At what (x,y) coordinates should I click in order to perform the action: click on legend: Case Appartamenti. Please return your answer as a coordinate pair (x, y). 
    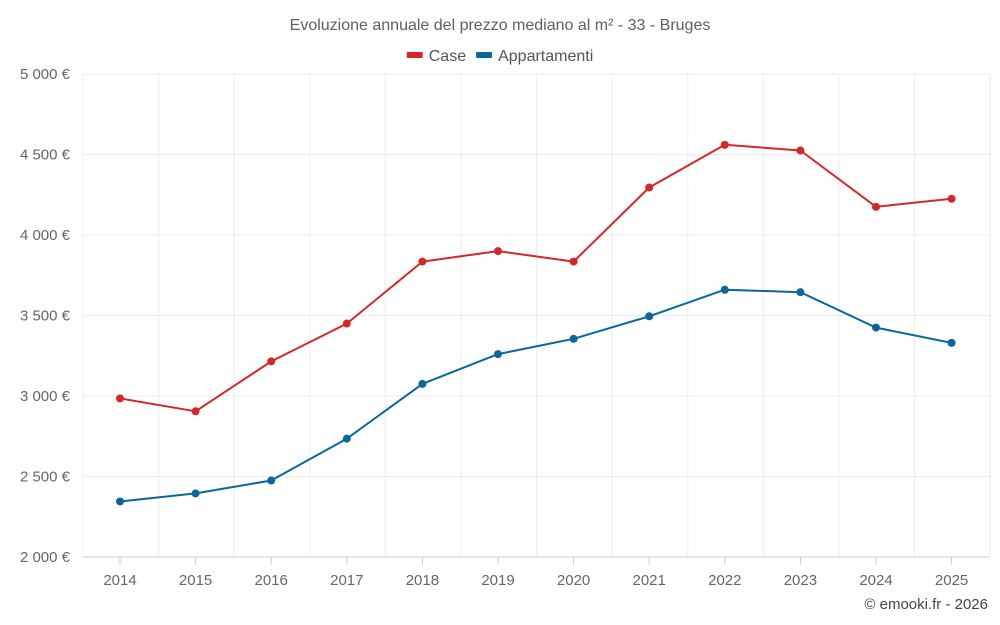
    Looking at the image, I should click on (499, 56).